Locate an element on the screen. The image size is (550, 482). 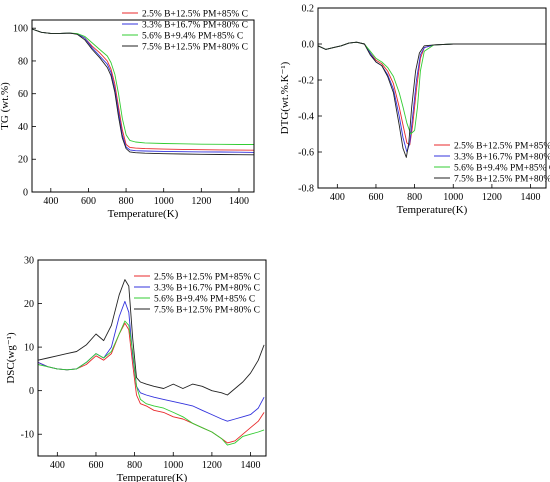
dtg-x-tick-label: 1200 is located at coordinates (492, 197).